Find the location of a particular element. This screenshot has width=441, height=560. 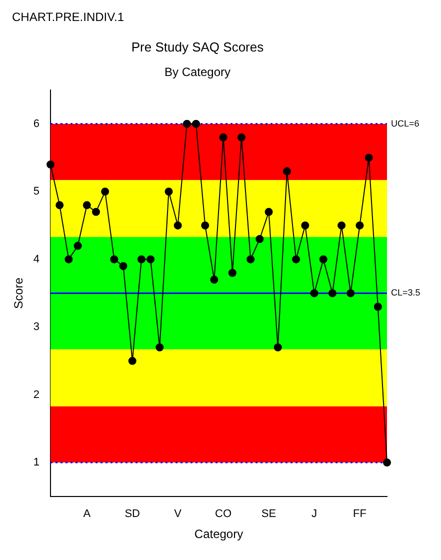

y-tick-label: 2 is located at coordinates (36, 394).